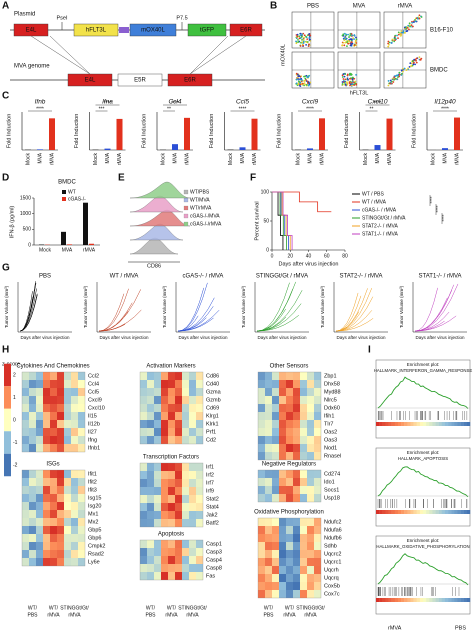 Image resolution: width=474 pixels, height=641 pixels. I want to click on gene-label: Isg20, so click(94, 506).